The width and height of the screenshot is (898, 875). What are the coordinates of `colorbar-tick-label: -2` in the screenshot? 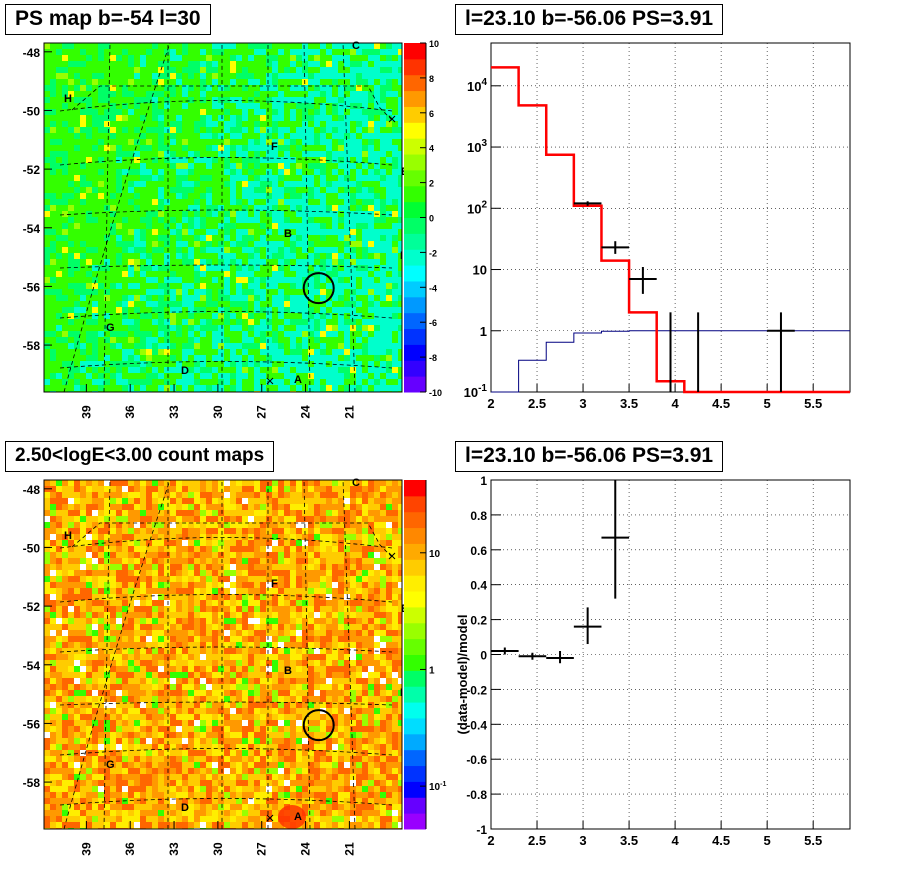 It's located at (433, 253).